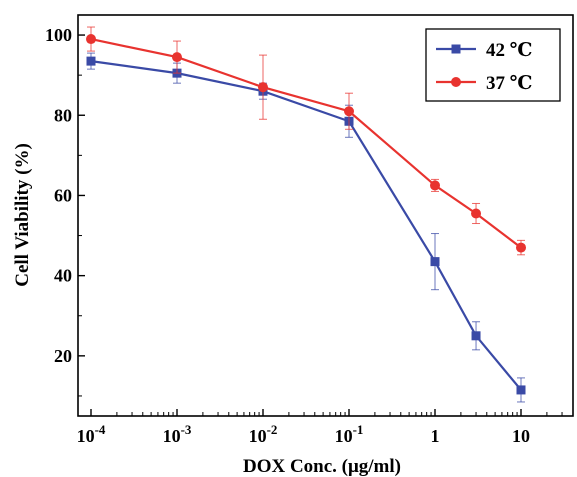  I want to click on y-axis: 20 40 60 80 100, so click(65, 211).